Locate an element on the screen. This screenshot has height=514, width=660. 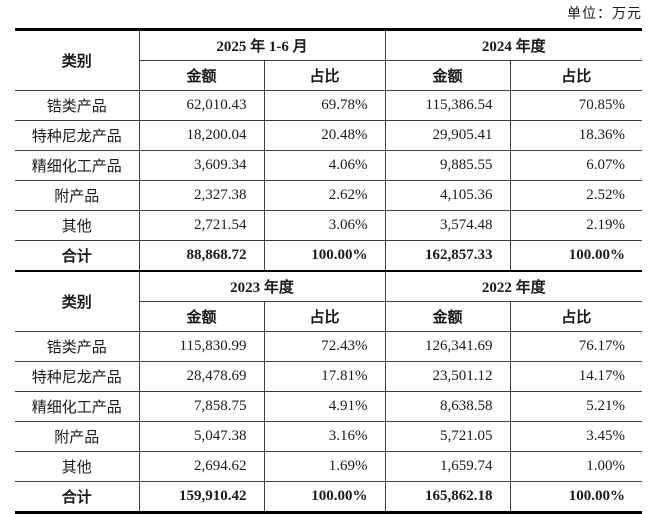
table-row: 其他 2,694.62 1.69% 1,659.74 1.00% is located at coordinates (329, 466).